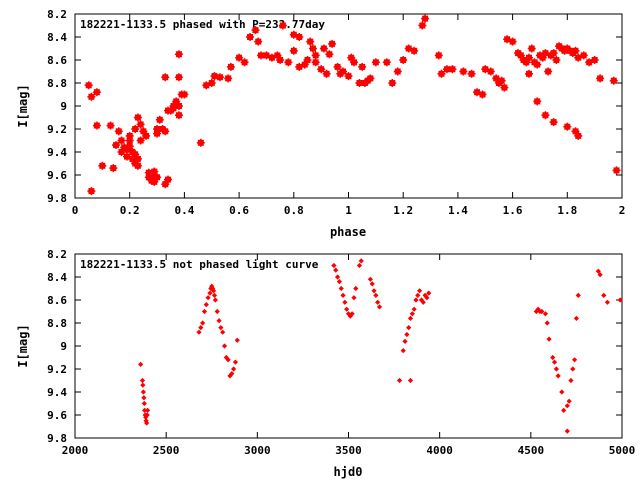  I want to click on phased-ytick-label: 9, so click(63, 106).